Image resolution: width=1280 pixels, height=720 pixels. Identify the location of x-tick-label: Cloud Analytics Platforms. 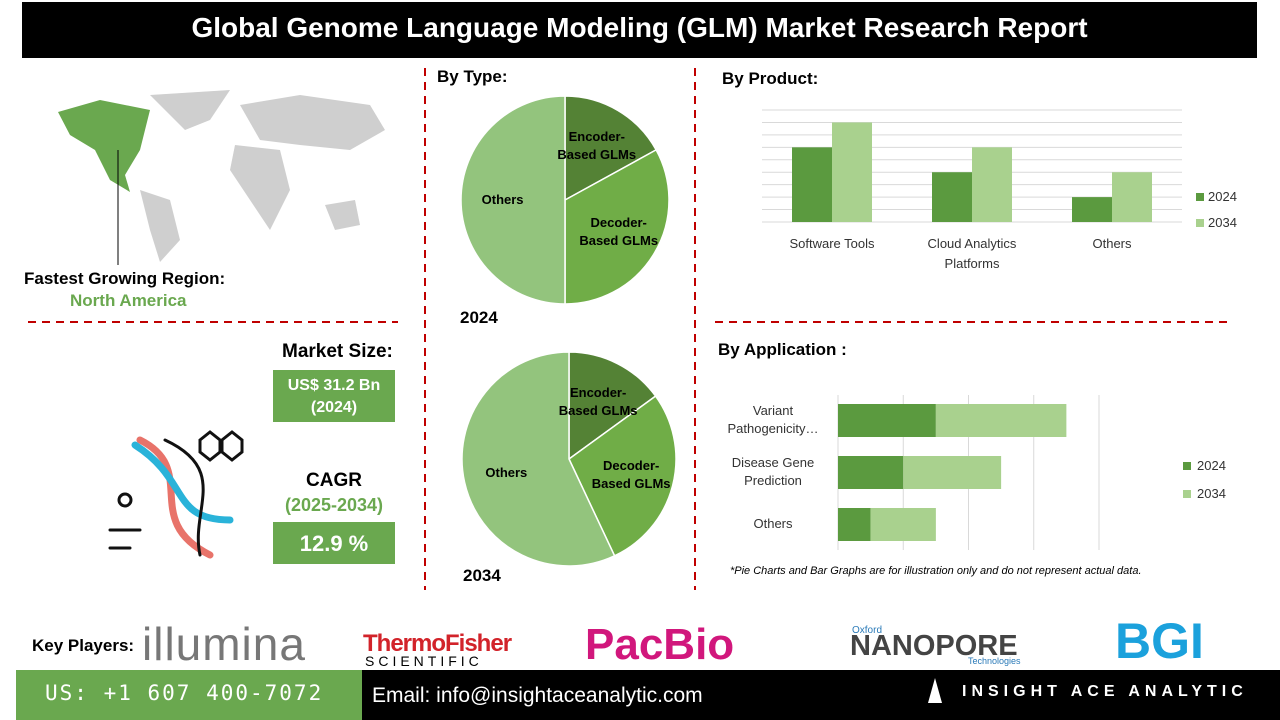
(972, 253).